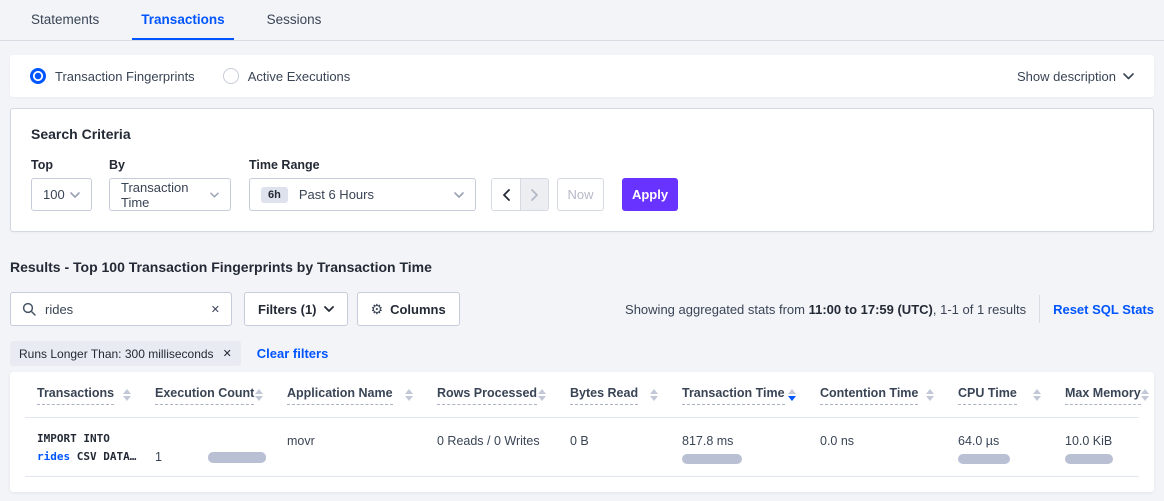 The height and width of the screenshot is (501, 1164). Describe the element at coordinates (65, 19) in the screenshot. I see `tab-statements: Statements` at that location.